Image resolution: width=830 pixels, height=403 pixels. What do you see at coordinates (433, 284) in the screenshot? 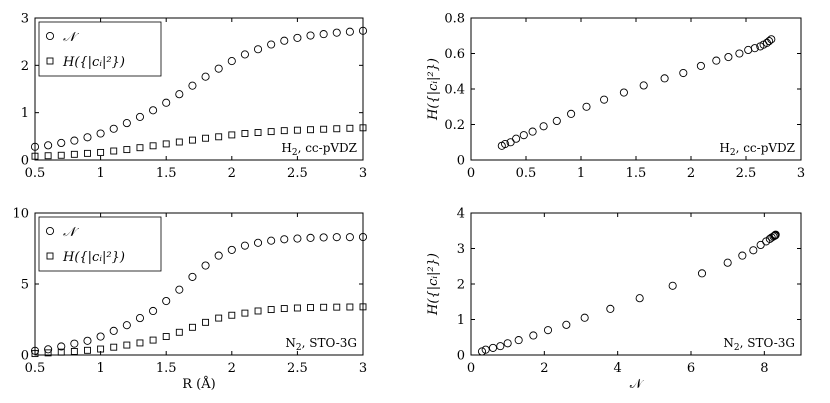
I see `y-axis-label: H({|cᵢ|²})` at bounding box center [433, 284].